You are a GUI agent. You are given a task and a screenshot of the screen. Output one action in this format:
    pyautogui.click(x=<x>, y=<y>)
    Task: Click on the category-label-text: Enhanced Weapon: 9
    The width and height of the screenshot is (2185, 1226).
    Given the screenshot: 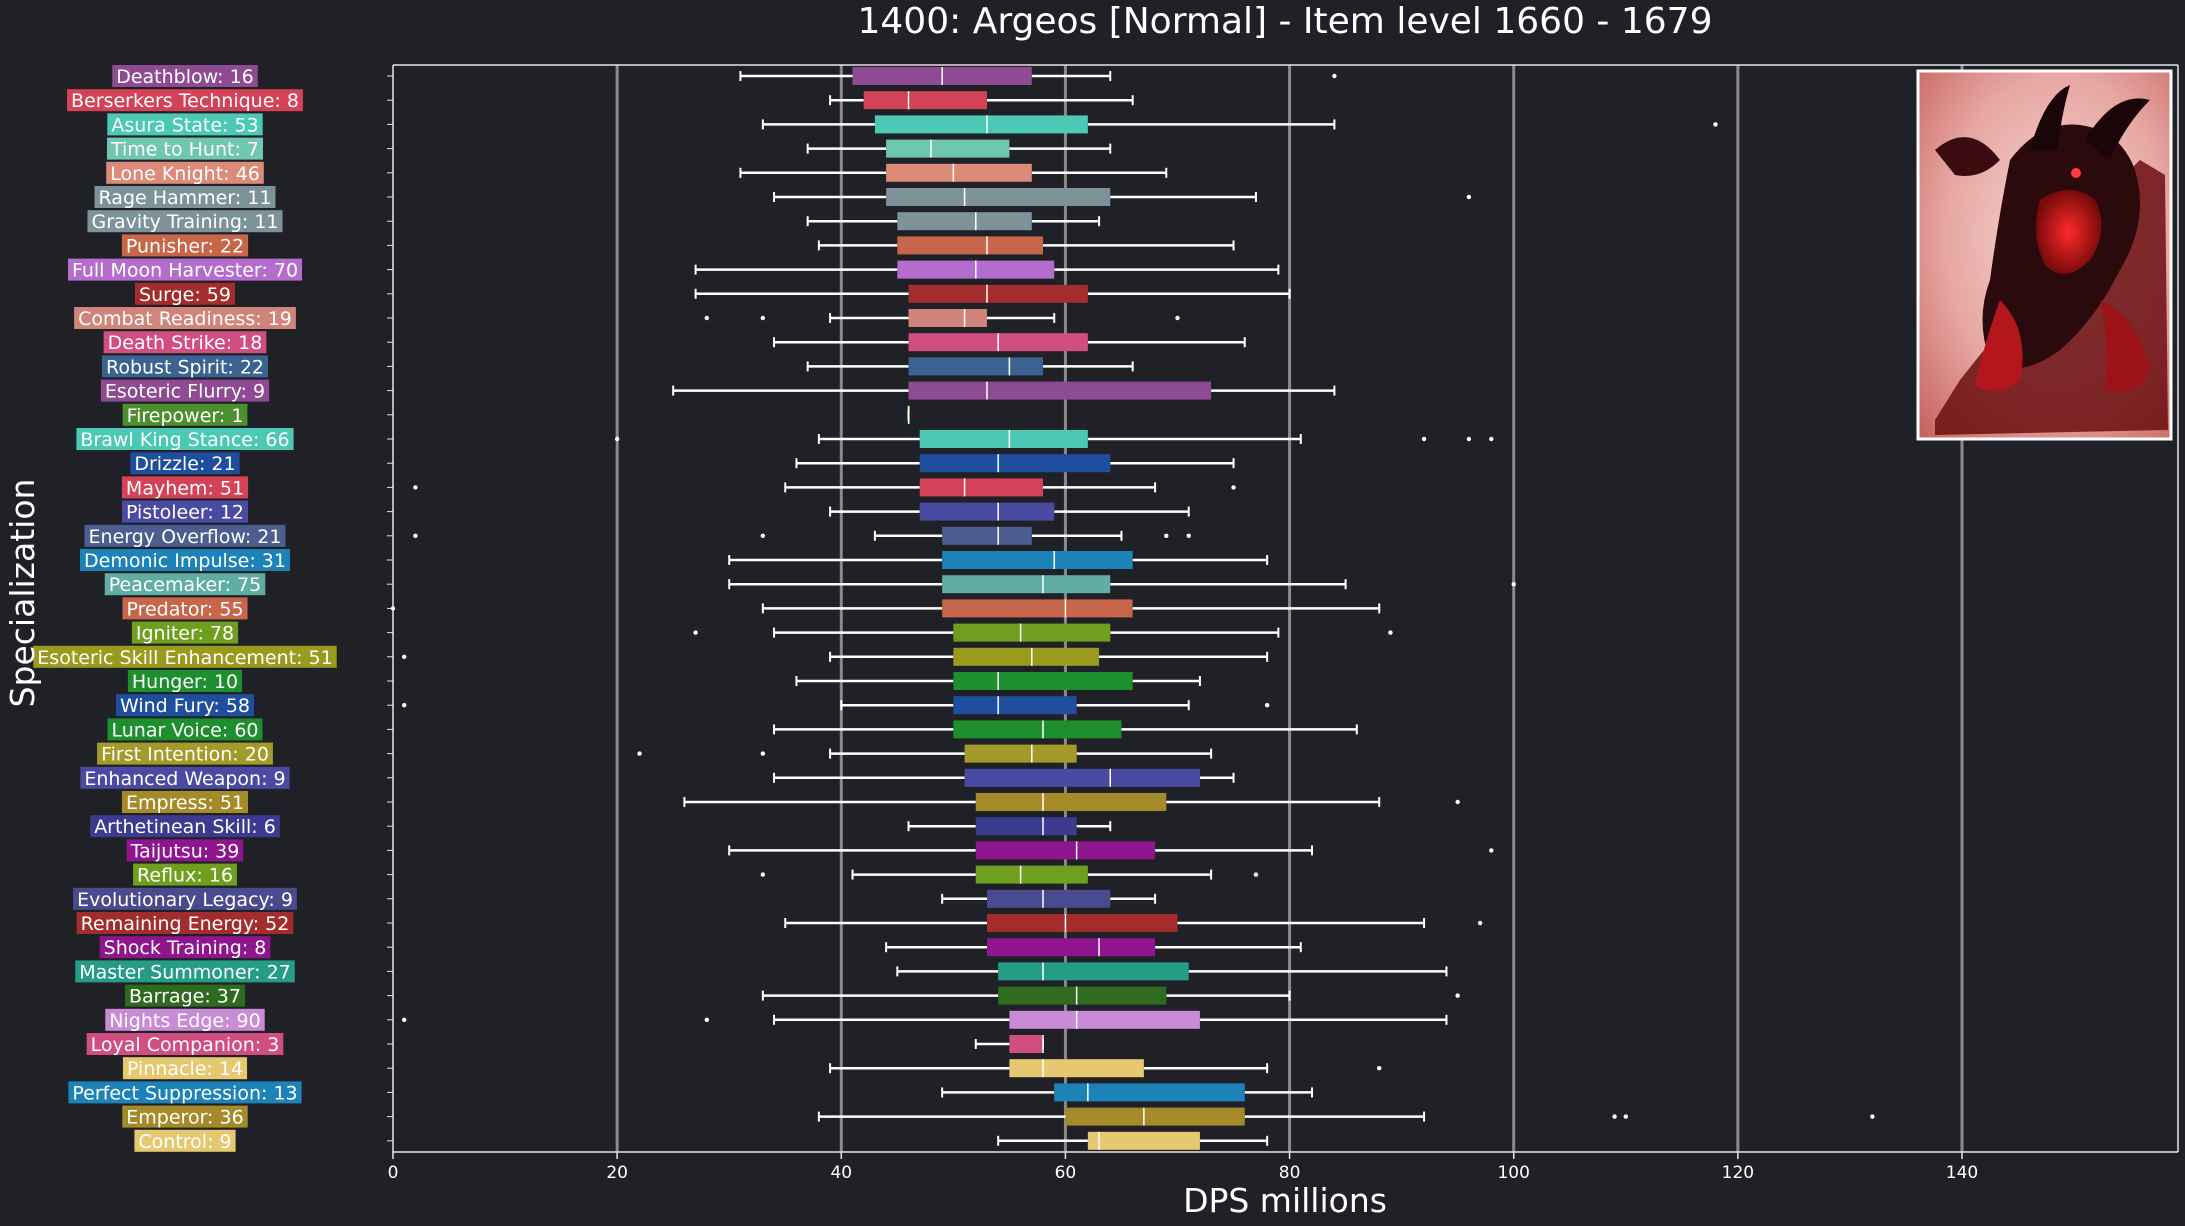 What is the action you would take?
    pyautogui.click(x=184, y=779)
    